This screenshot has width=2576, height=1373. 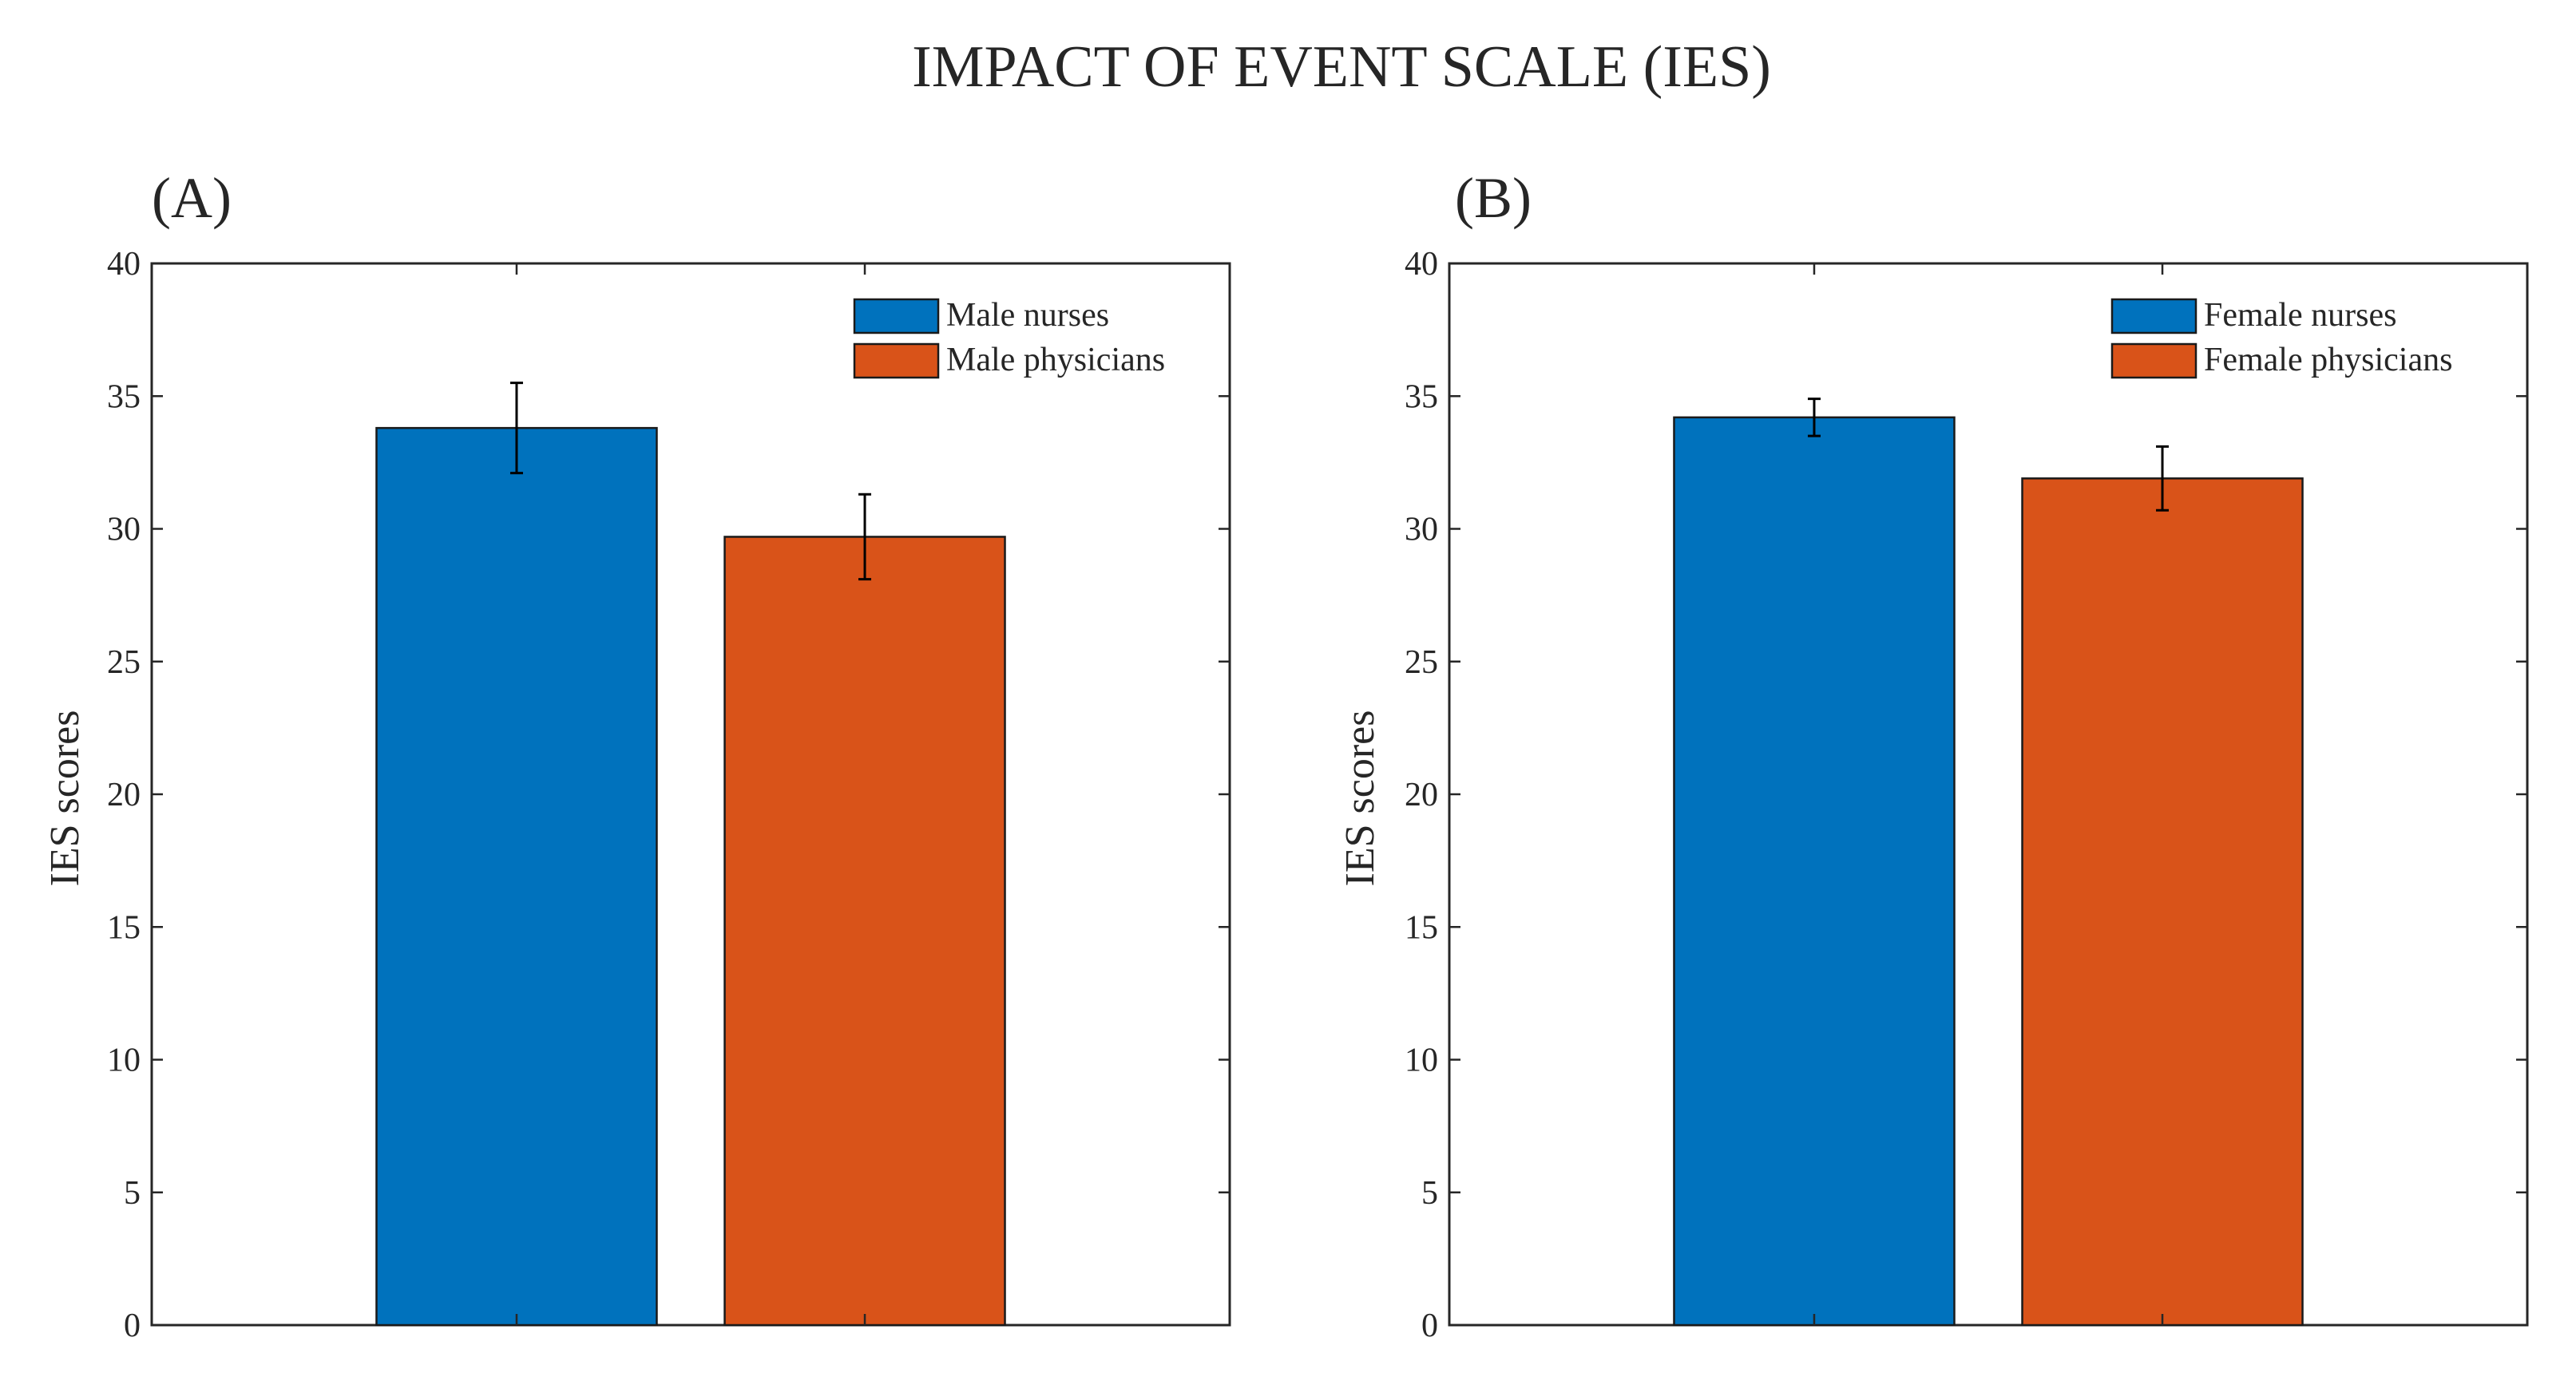 I want to click on legend-b: Female nurses Female physicians, so click(x=2281, y=338).